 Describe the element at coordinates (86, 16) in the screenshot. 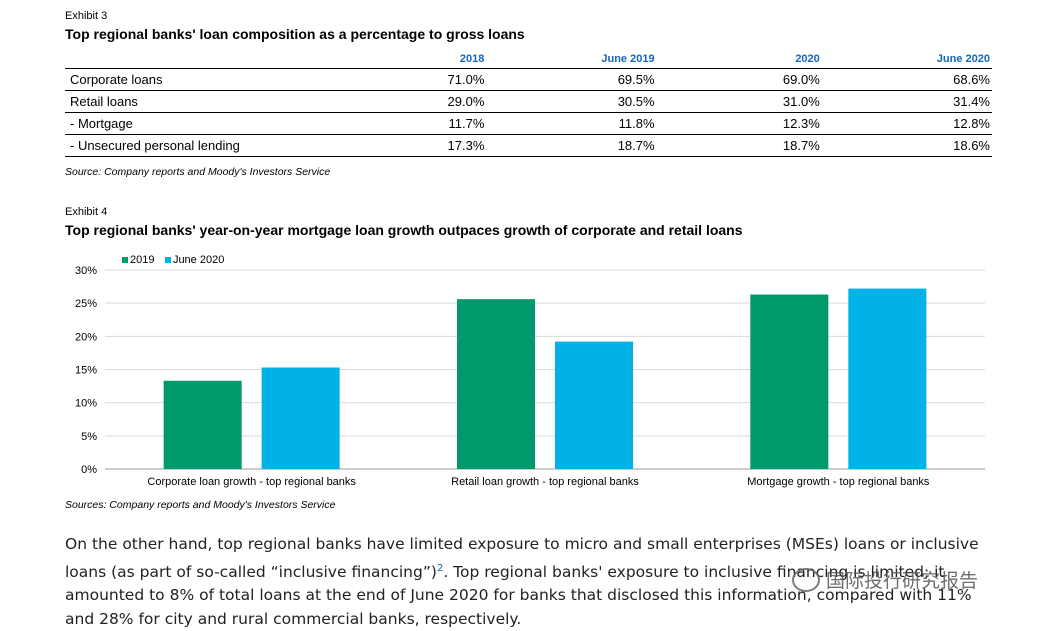

I see `exhibit3-label: Exhibit 3` at that location.